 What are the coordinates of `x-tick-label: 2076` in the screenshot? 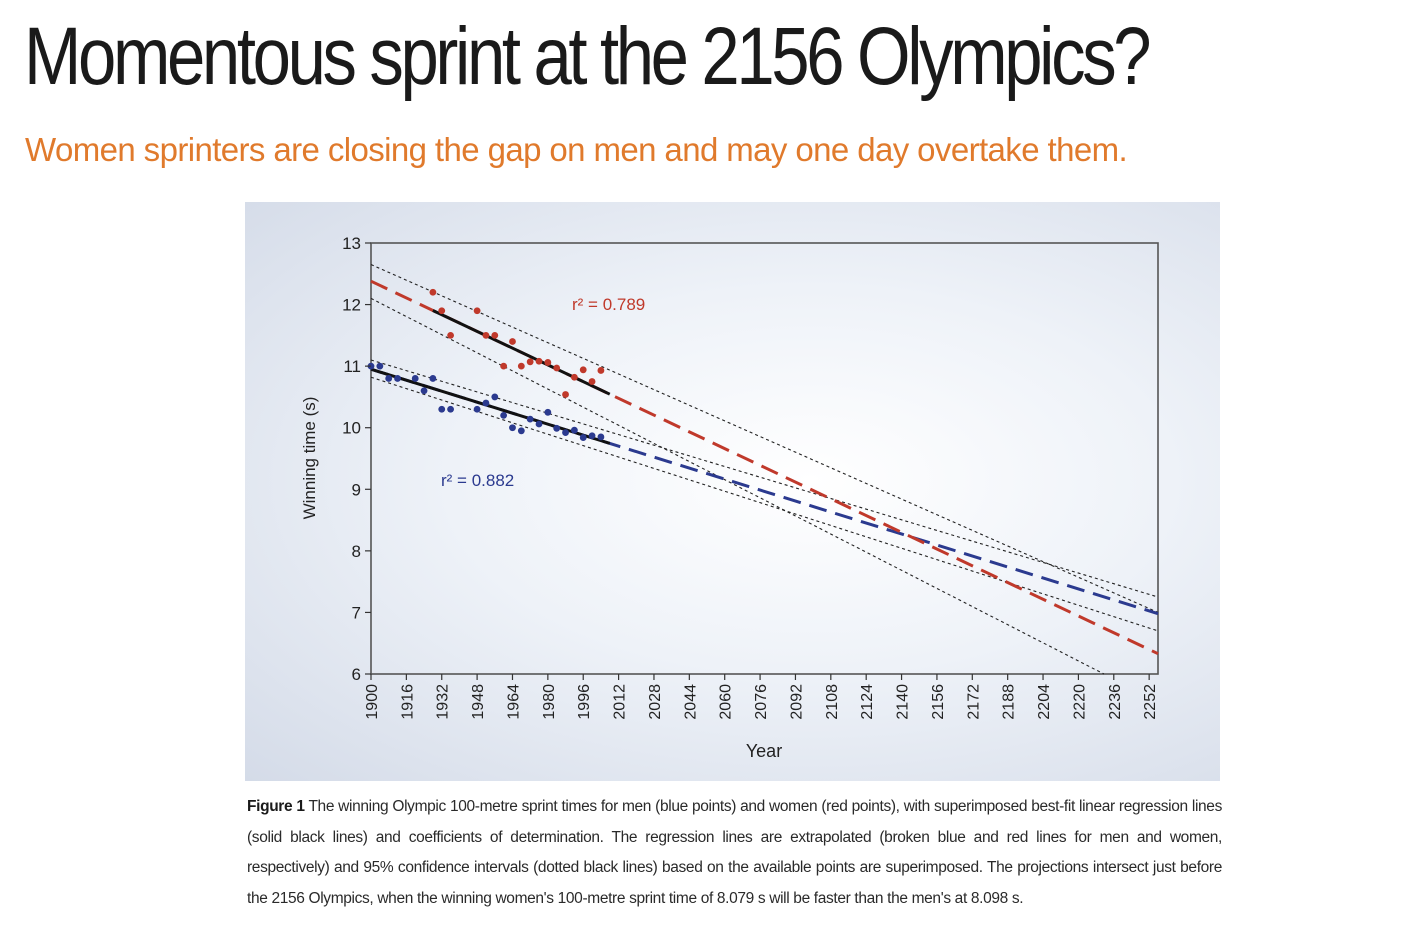 It's located at (761, 702).